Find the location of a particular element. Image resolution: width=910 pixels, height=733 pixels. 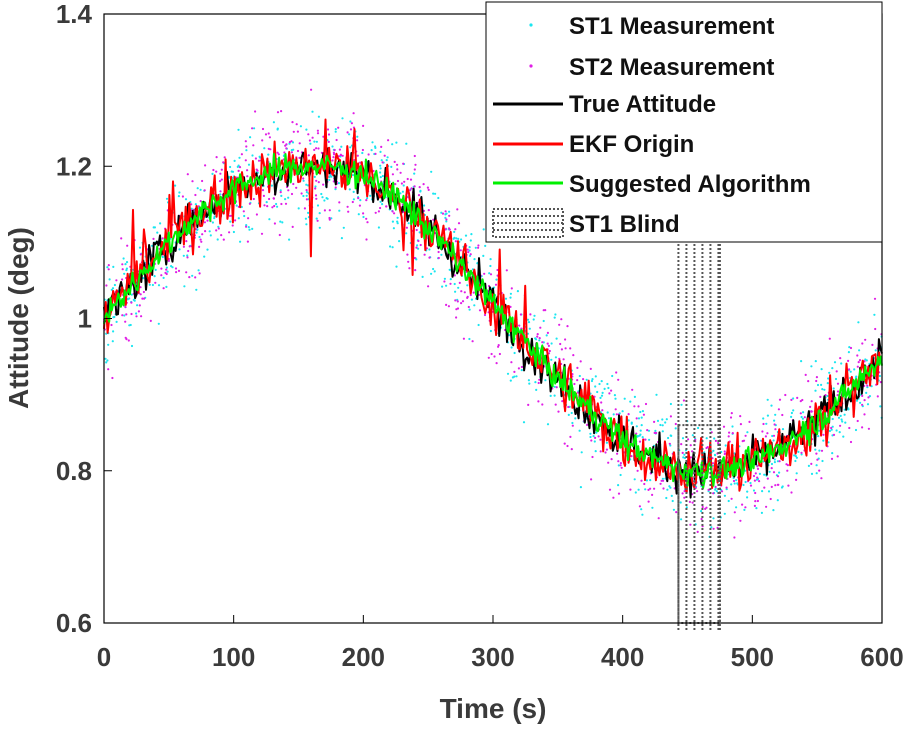

st1-blind-region is located at coordinates (699, 431).